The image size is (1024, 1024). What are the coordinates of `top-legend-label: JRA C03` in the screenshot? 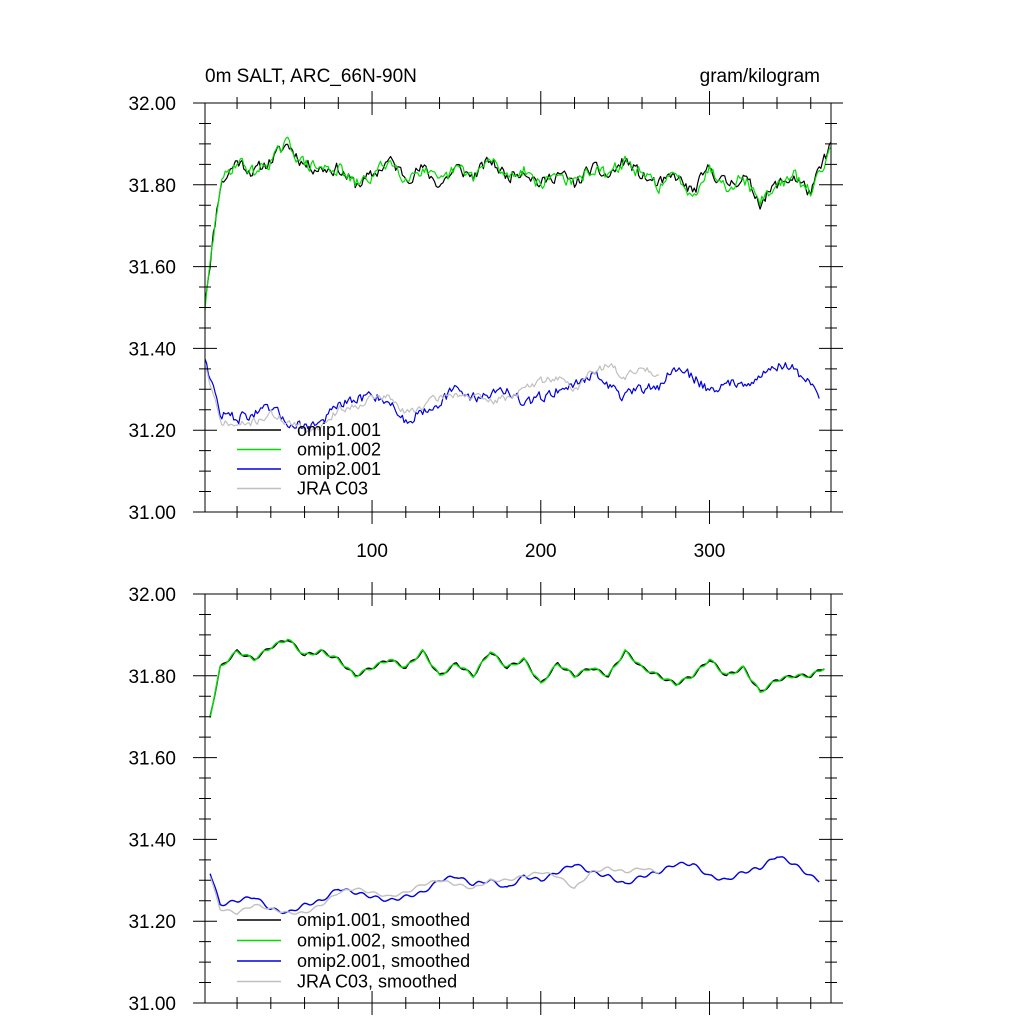 It's located at (332, 489).